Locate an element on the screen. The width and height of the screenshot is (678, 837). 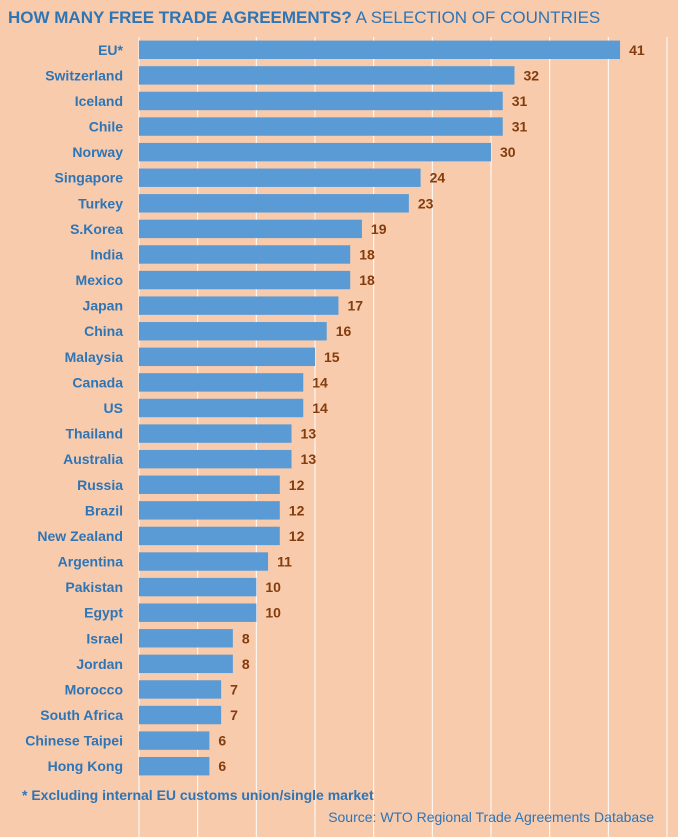
value-label: 17 is located at coordinates (355, 306).